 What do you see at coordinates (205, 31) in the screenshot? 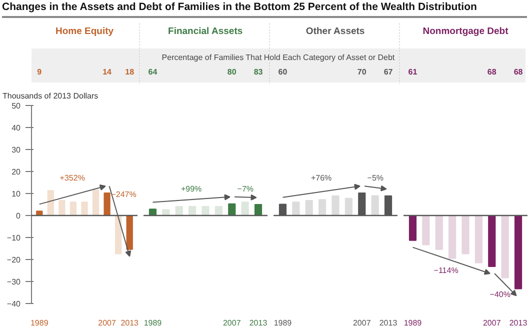
I see `chart-title: Financial Assets` at bounding box center [205, 31].